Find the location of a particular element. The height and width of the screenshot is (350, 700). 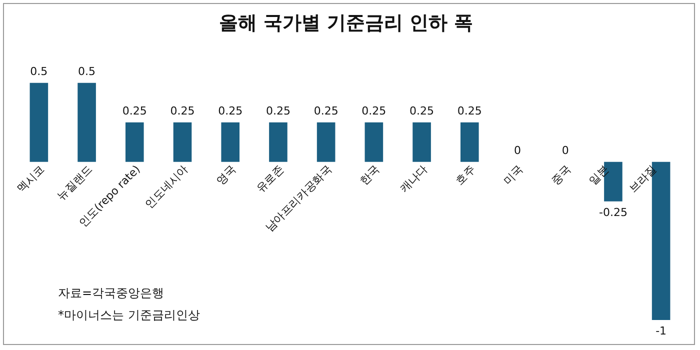

data-label: -1 is located at coordinates (661, 331).